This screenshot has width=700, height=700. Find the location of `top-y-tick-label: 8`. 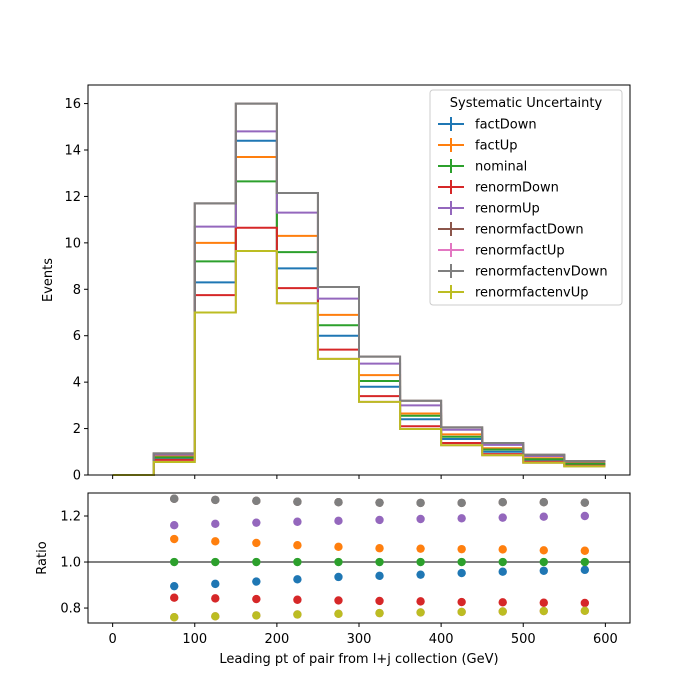

top-y-tick-label: 8 is located at coordinates (77, 290).